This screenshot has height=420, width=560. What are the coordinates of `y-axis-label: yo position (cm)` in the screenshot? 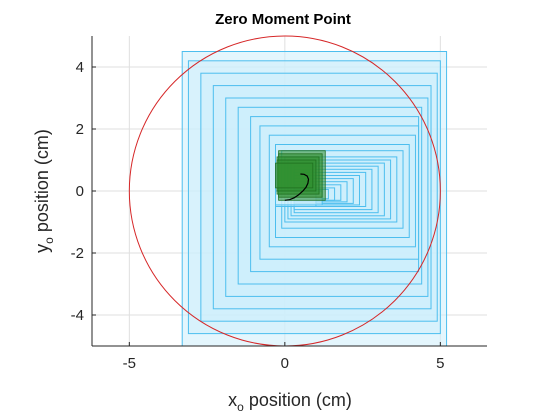 It's located at (44, 191).